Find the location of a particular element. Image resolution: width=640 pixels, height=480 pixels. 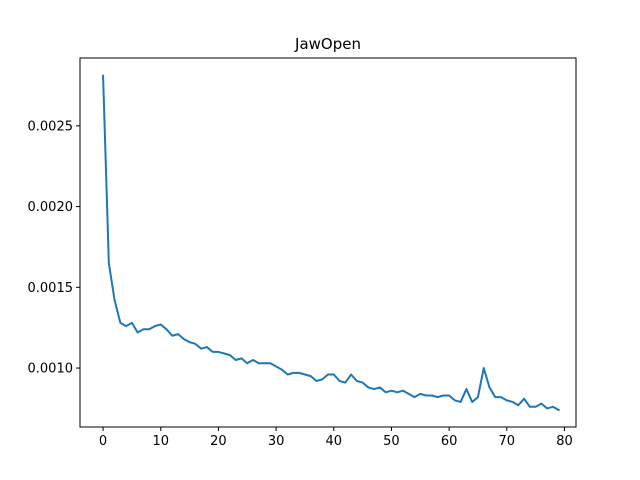

x-tick-label: 10 is located at coordinates (160, 441).